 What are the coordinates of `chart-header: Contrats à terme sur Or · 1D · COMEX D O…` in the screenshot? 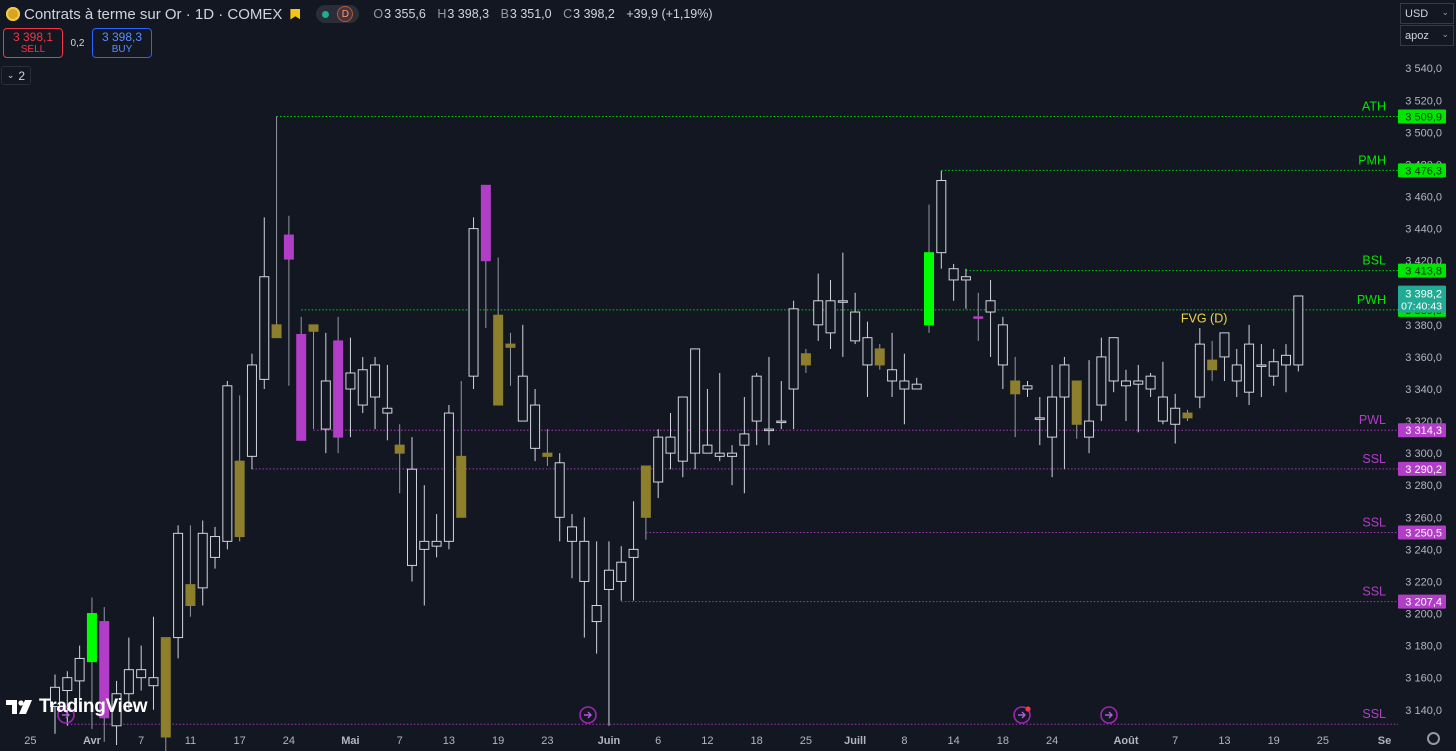 It's located at (360, 14).